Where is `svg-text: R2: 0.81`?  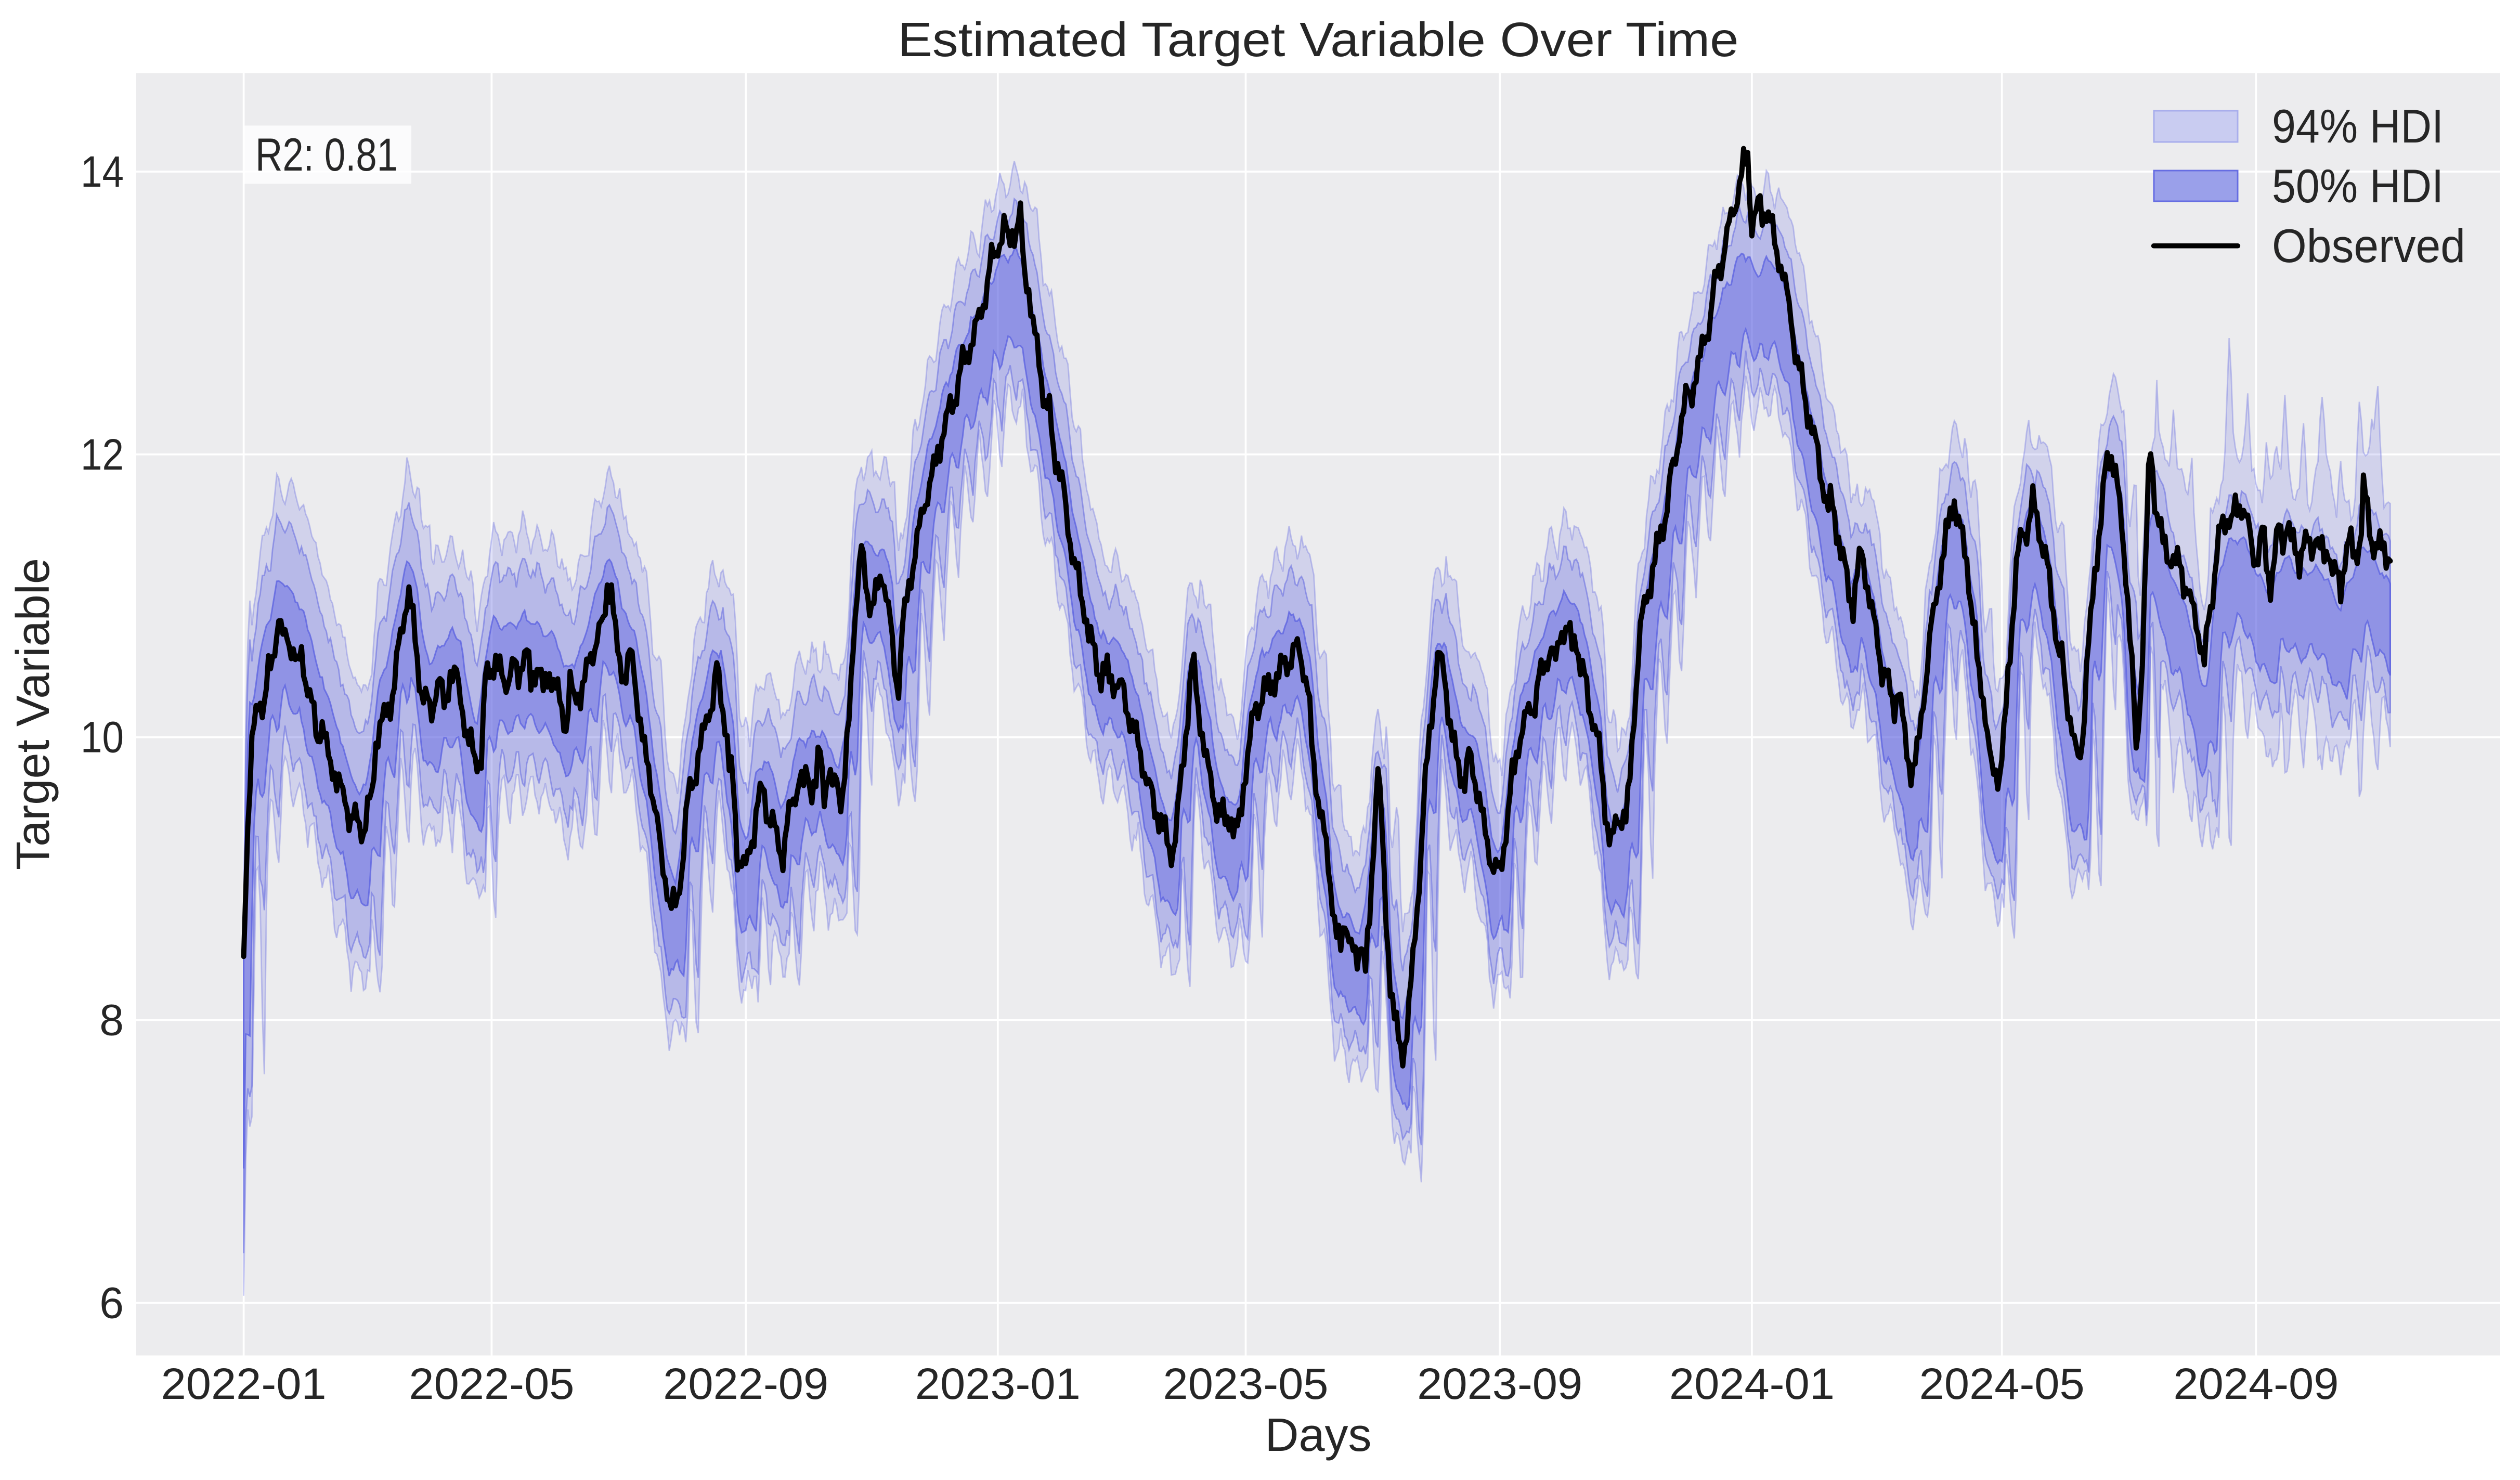 svg-text: R2: 0.81 is located at coordinates (326, 154).